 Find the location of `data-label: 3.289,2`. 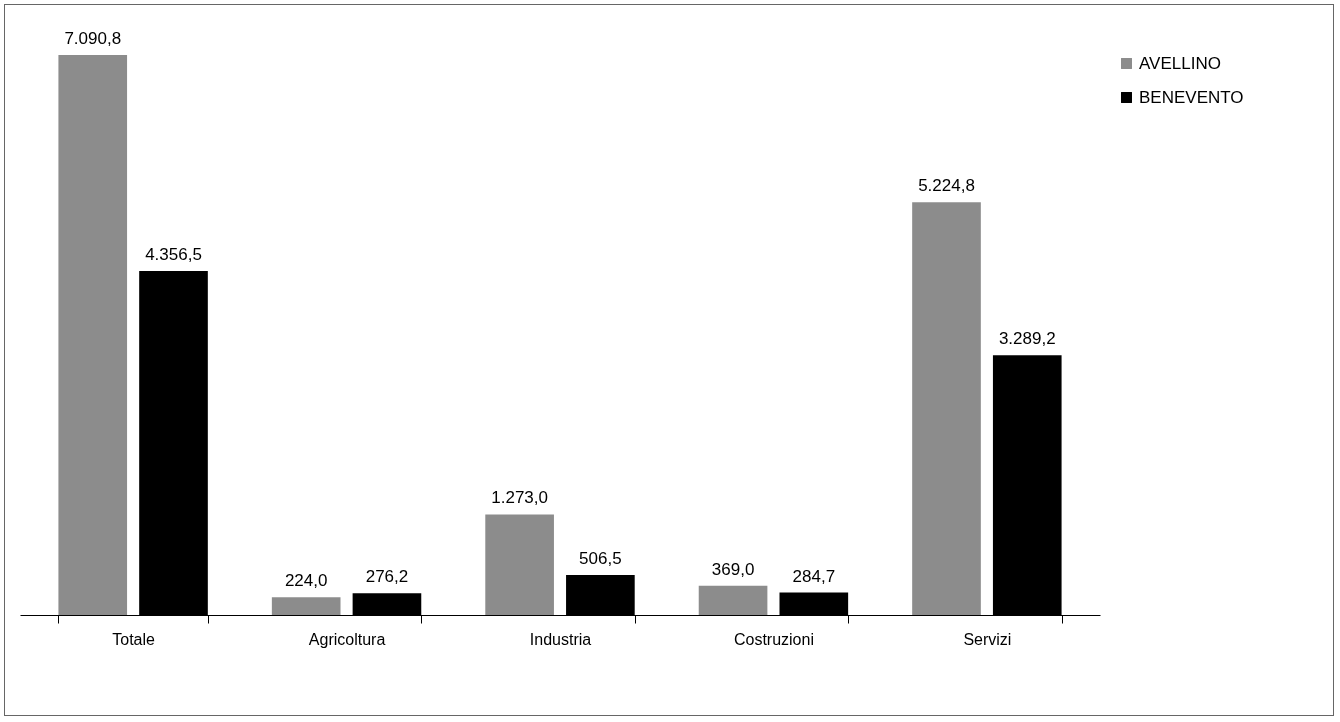

data-label: 3.289,2 is located at coordinates (1027, 339).